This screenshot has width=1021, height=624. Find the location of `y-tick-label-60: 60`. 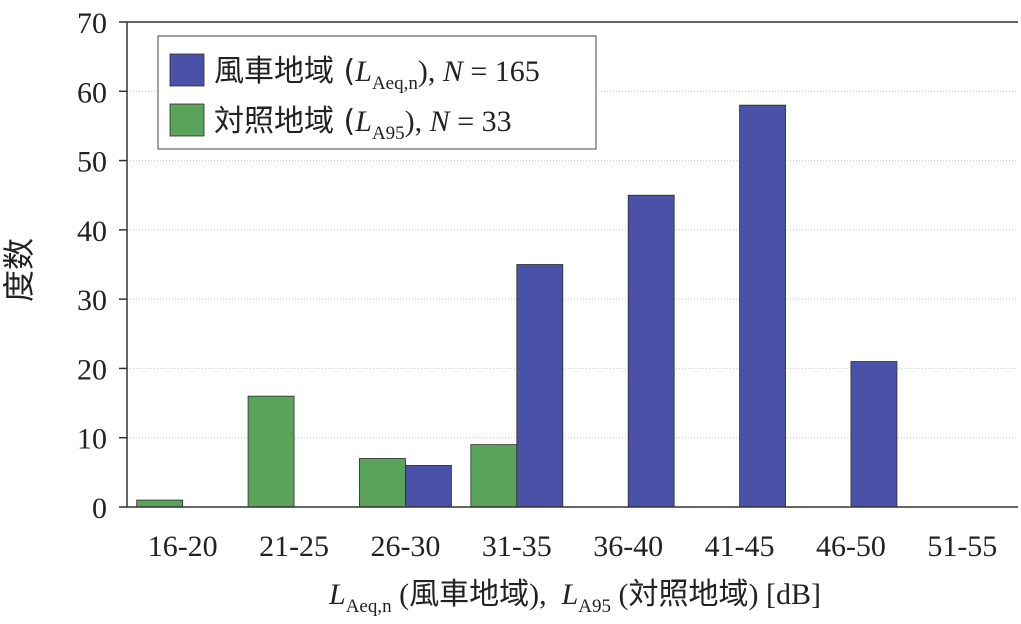

y-tick-label-60: 60 is located at coordinates (92, 92).